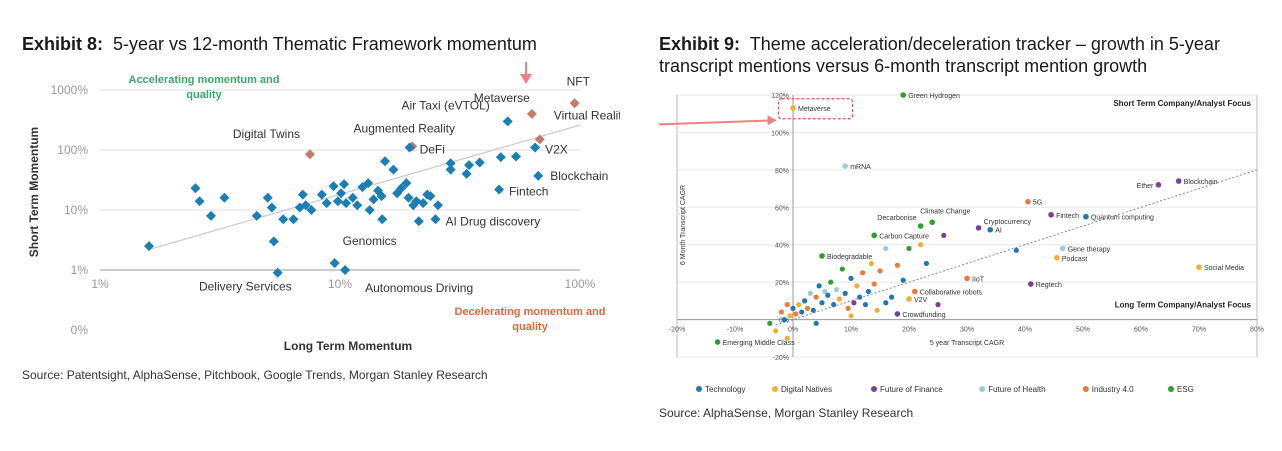 The width and height of the screenshot is (1282, 451). I want to click on data-label-delivery-services: Delivery Services, so click(245, 287).